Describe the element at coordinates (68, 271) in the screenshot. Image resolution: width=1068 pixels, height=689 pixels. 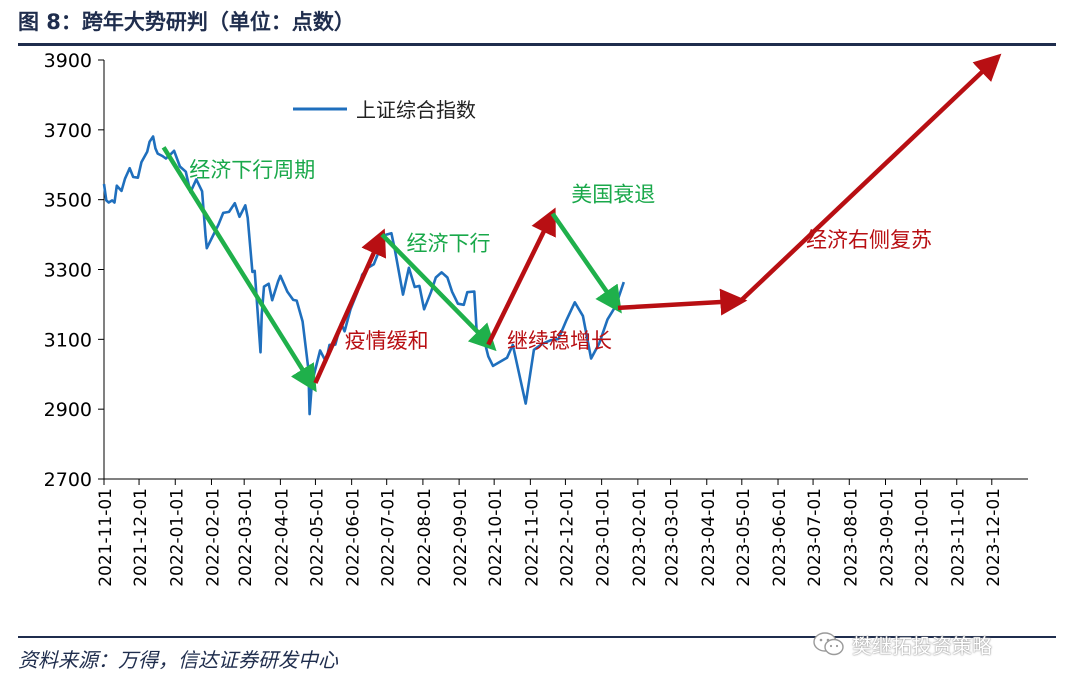
I see `y-tick-label: 3300` at that location.